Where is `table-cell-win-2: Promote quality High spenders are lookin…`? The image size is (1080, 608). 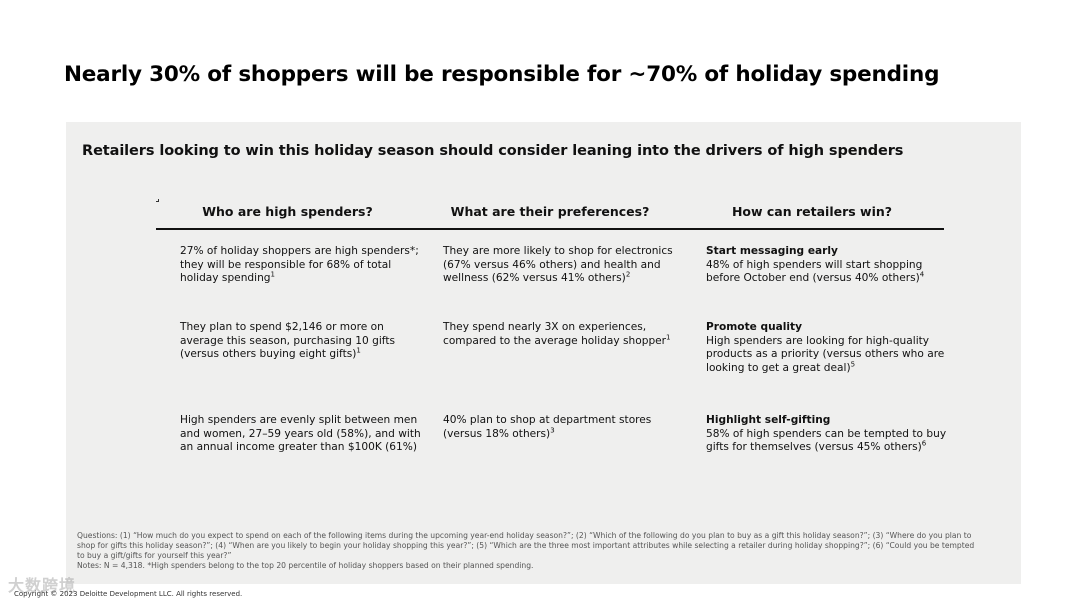
table-cell-win-2: Promote quality High spenders are lookin… is located at coordinates (831, 348).